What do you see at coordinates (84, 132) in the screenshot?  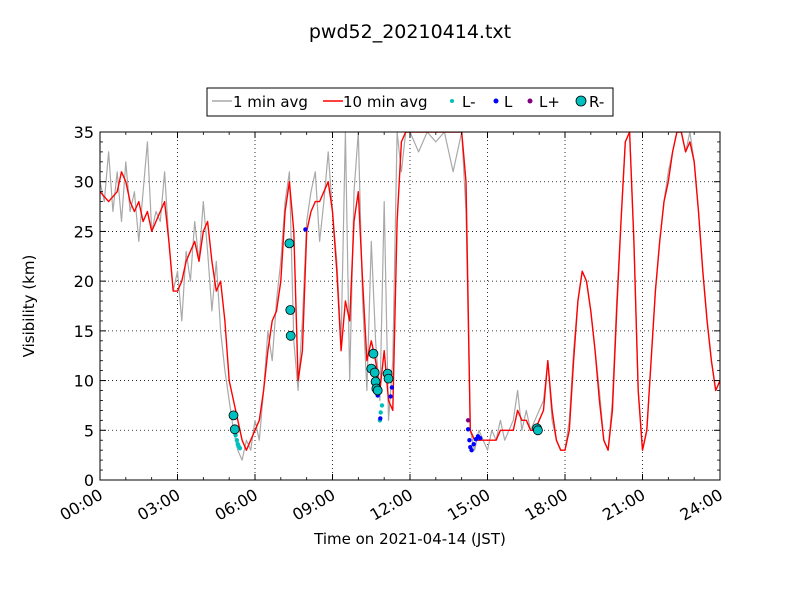 I see `y-tick-label: 35` at bounding box center [84, 132].